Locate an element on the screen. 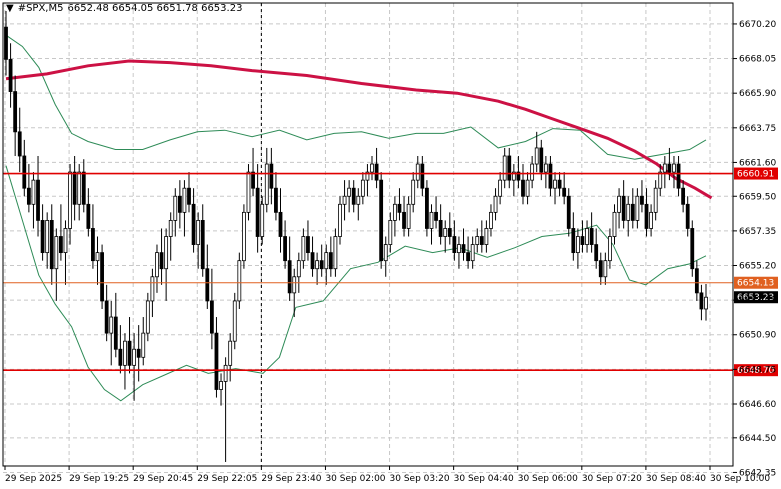 The image size is (781, 489). y-tick-label: 6646.60 is located at coordinates (757, 405).